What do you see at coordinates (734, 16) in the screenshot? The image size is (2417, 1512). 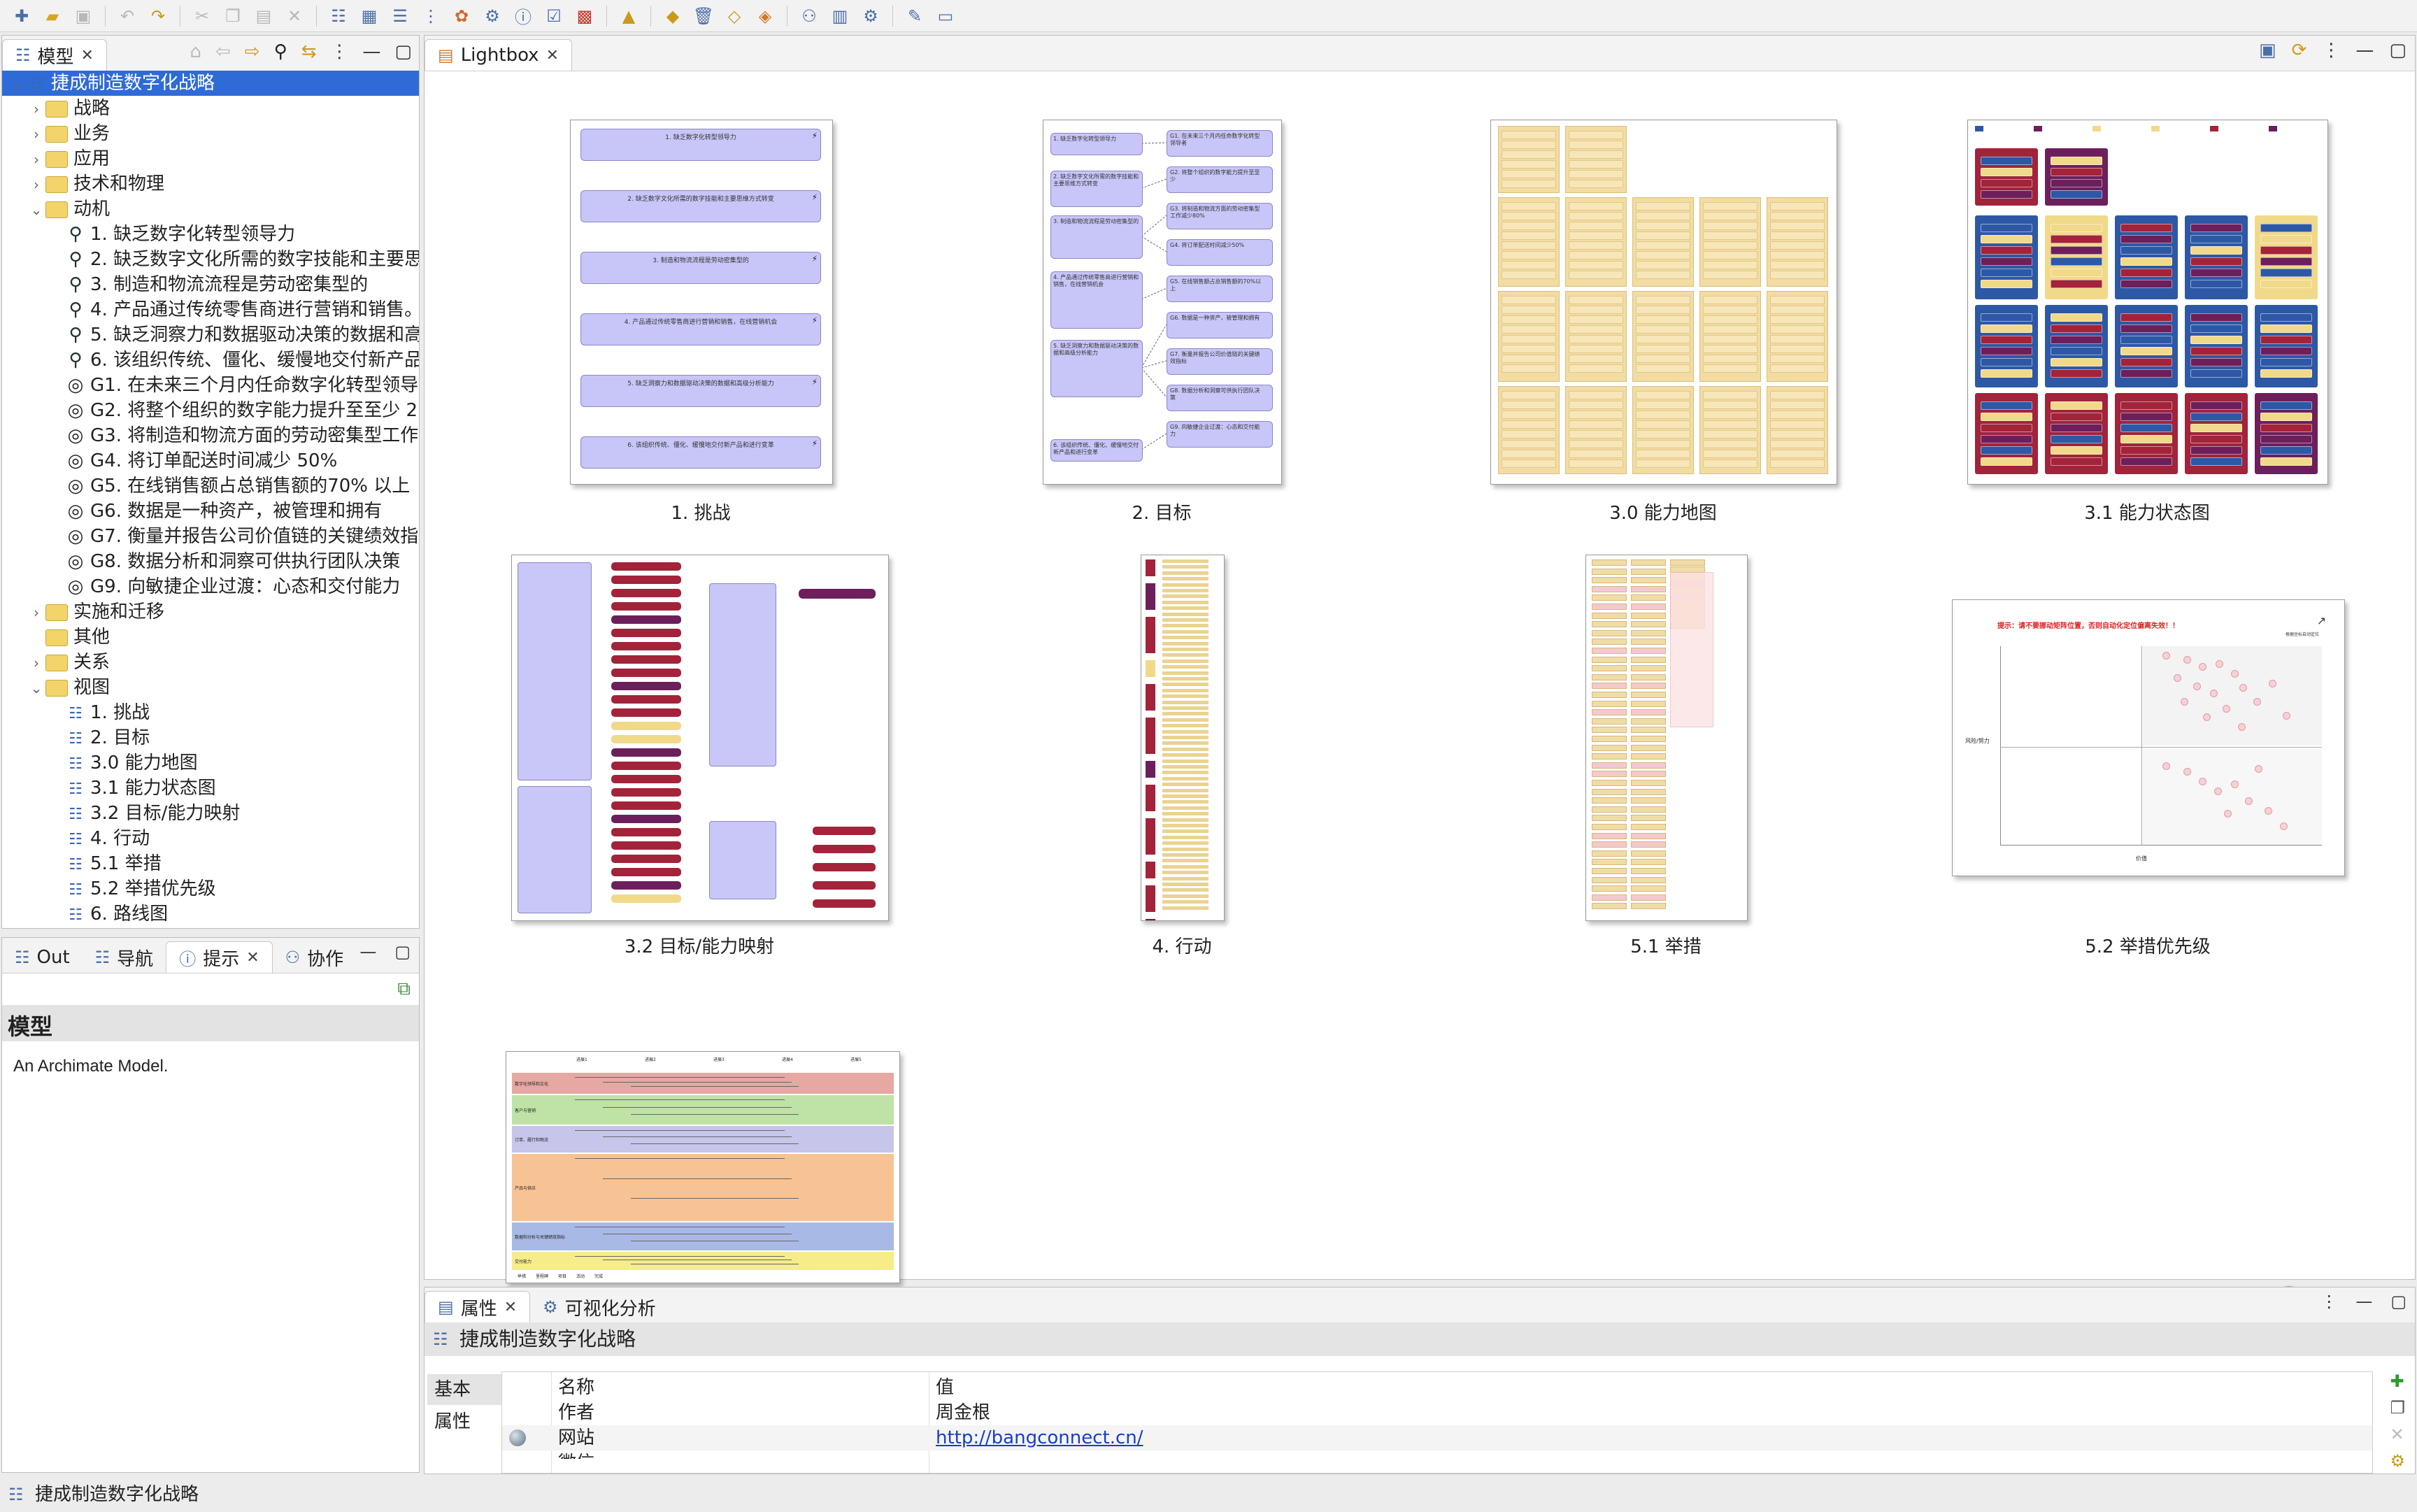 I see `export-icon: ◇` at bounding box center [734, 16].